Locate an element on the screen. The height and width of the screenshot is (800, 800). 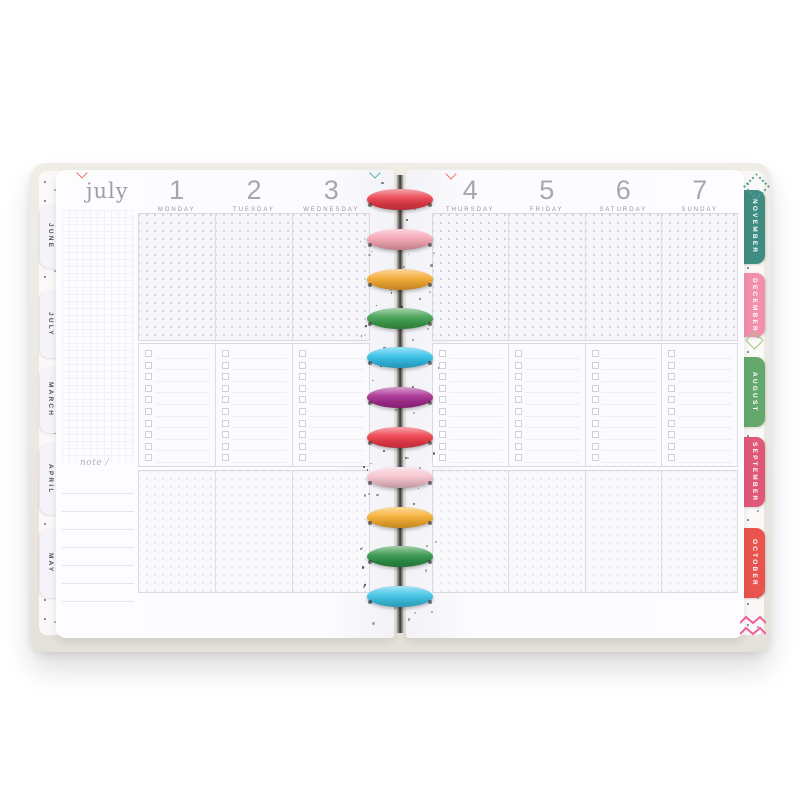
day-name: SUNDAY is located at coordinates (700, 210).